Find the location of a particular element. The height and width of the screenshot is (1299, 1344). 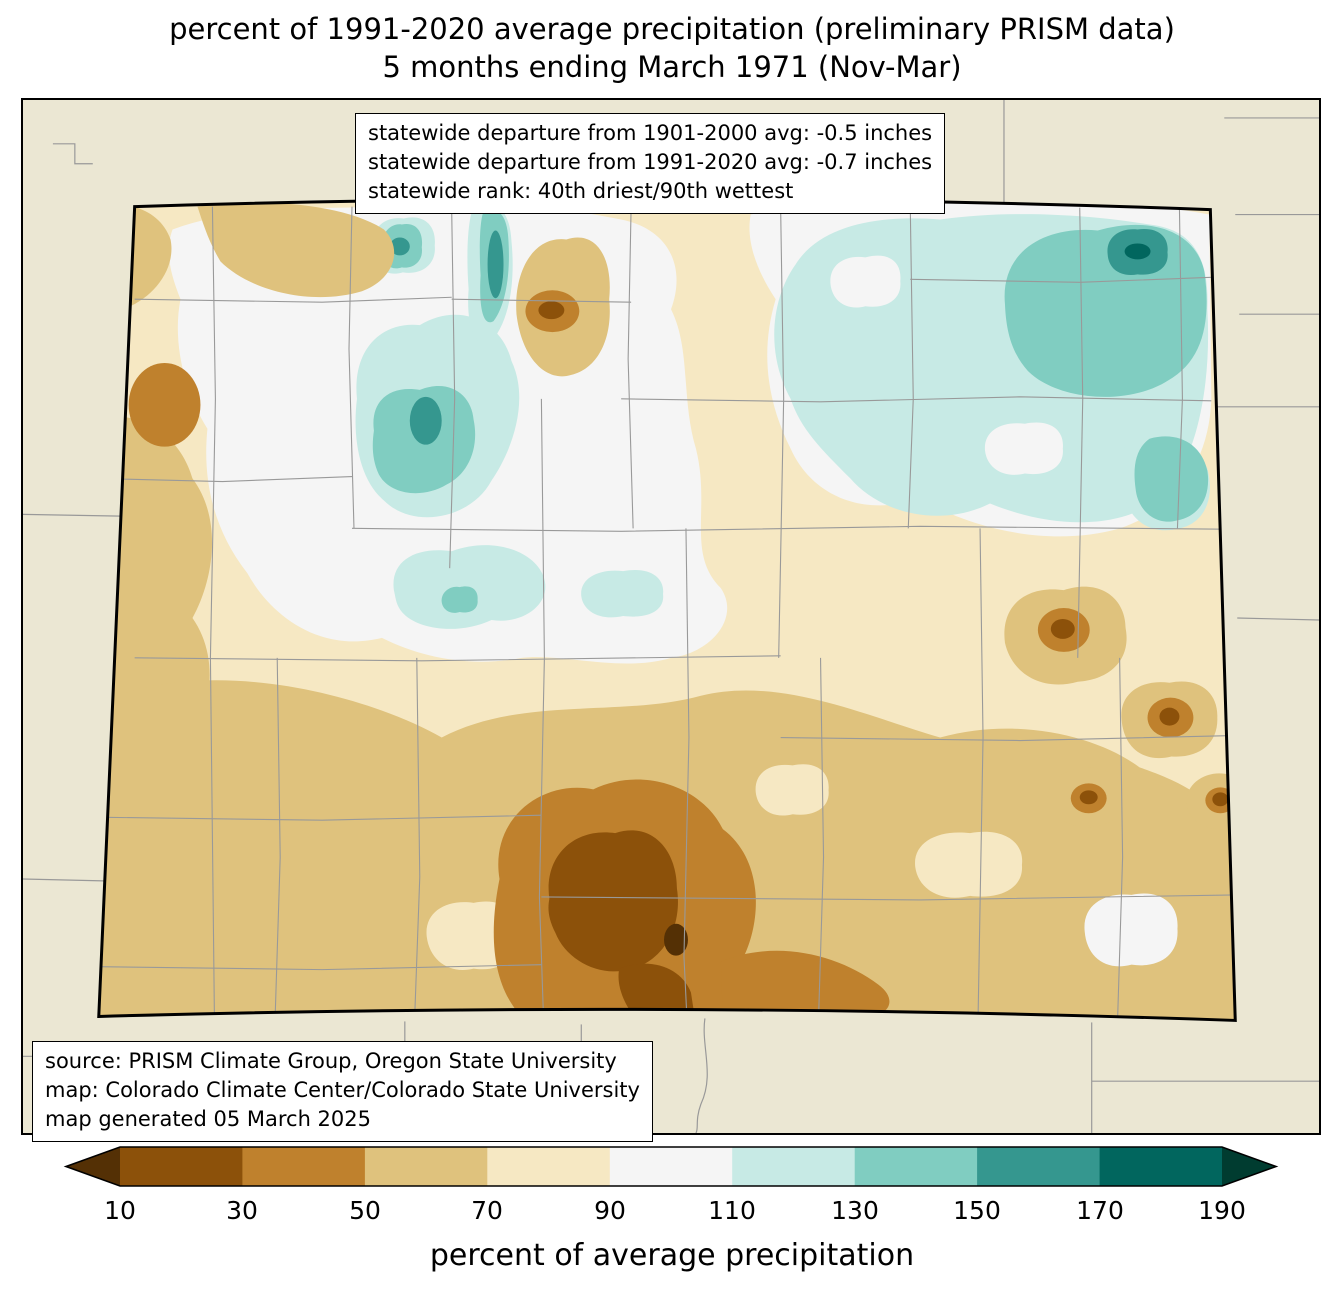

regions-90-110-se is located at coordinates (1131, 930).